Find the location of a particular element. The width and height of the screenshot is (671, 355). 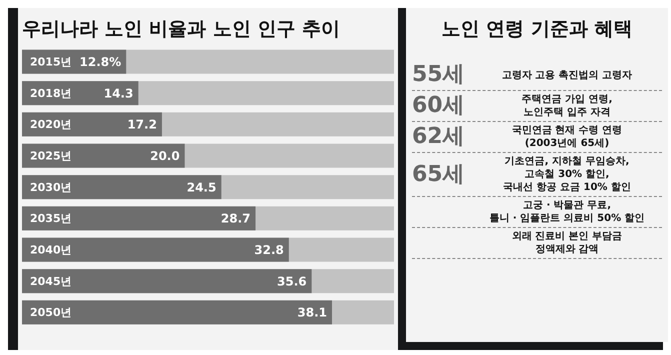

data-label: 17.2 is located at coordinates (142, 125).